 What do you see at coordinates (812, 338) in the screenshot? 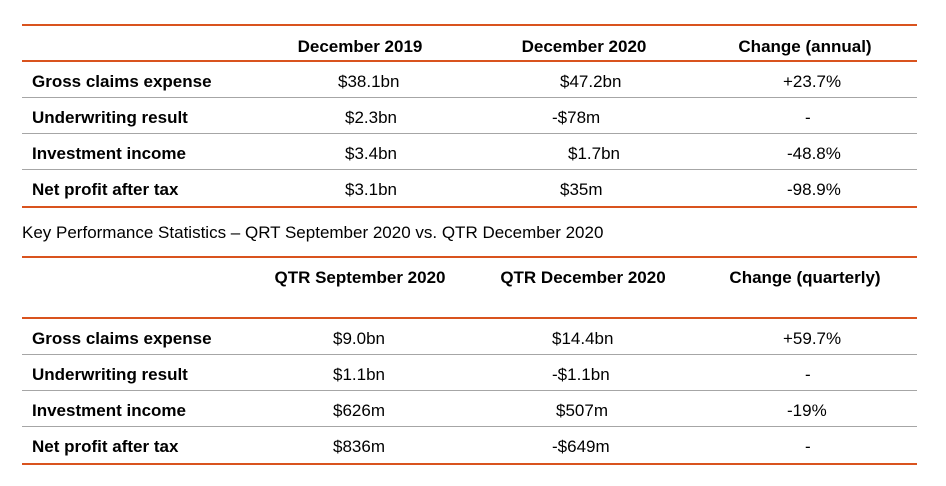
I see `table-cell: +59.7%` at bounding box center [812, 338].